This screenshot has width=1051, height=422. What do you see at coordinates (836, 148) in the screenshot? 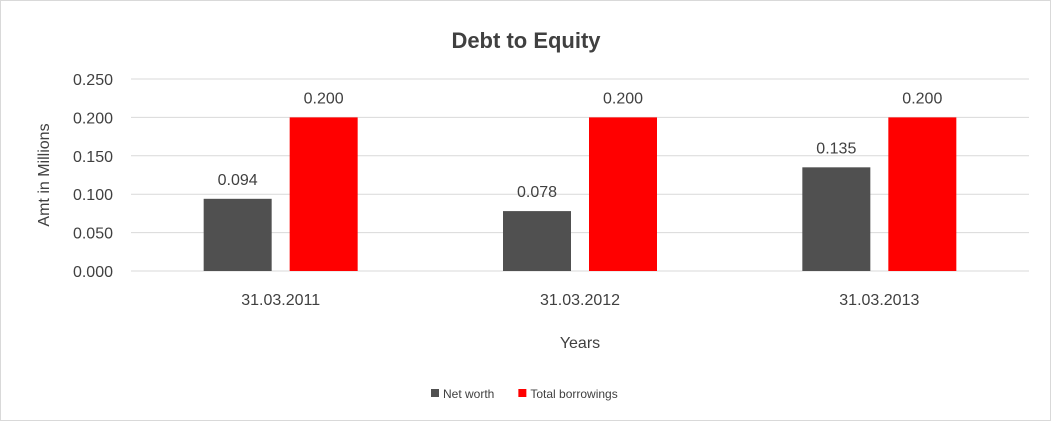
I see `data-label: 0.135` at bounding box center [836, 148].